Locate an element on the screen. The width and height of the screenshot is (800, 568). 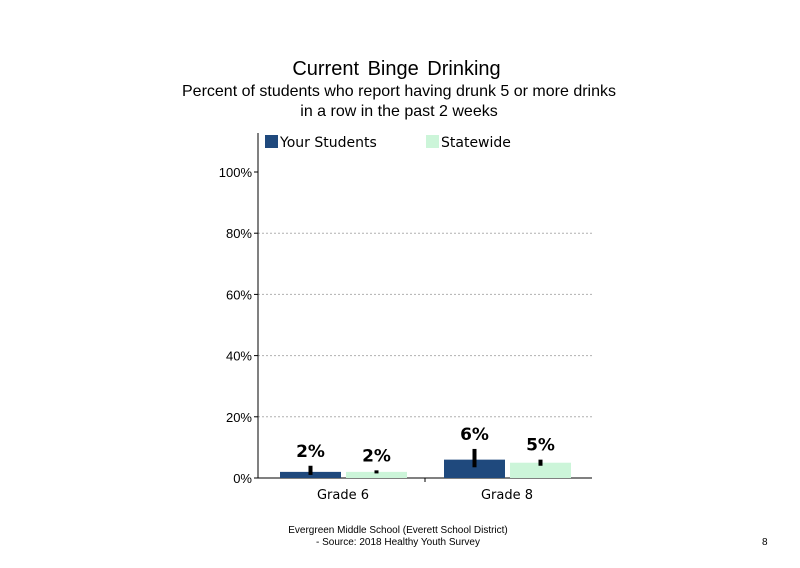
chart-title: Current Binge Drinking is located at coordinates (396, 69).